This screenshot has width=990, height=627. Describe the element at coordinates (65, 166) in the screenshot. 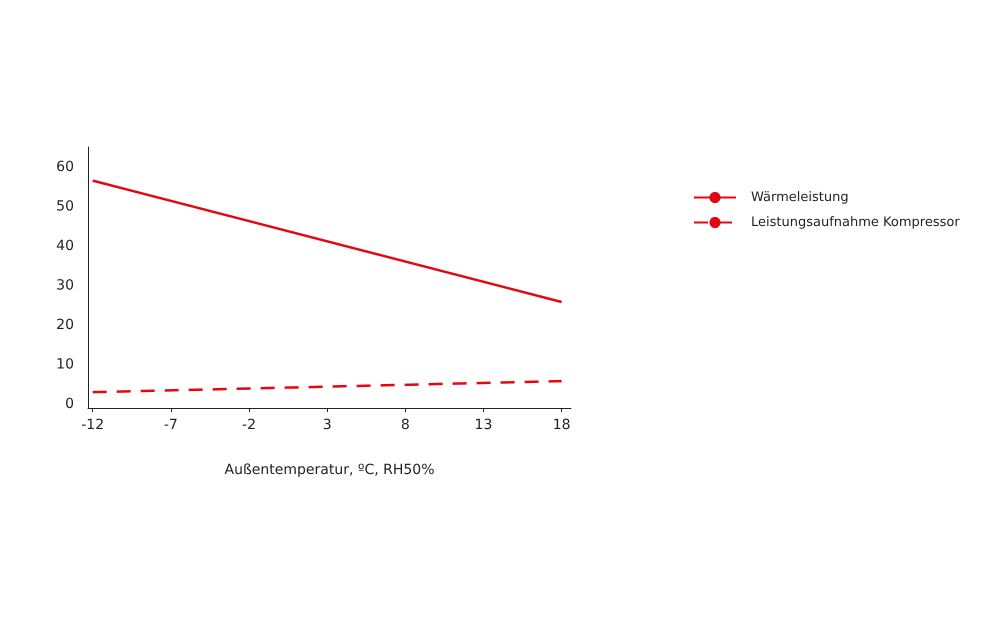

I see `y-tick-label: 60` at that location.